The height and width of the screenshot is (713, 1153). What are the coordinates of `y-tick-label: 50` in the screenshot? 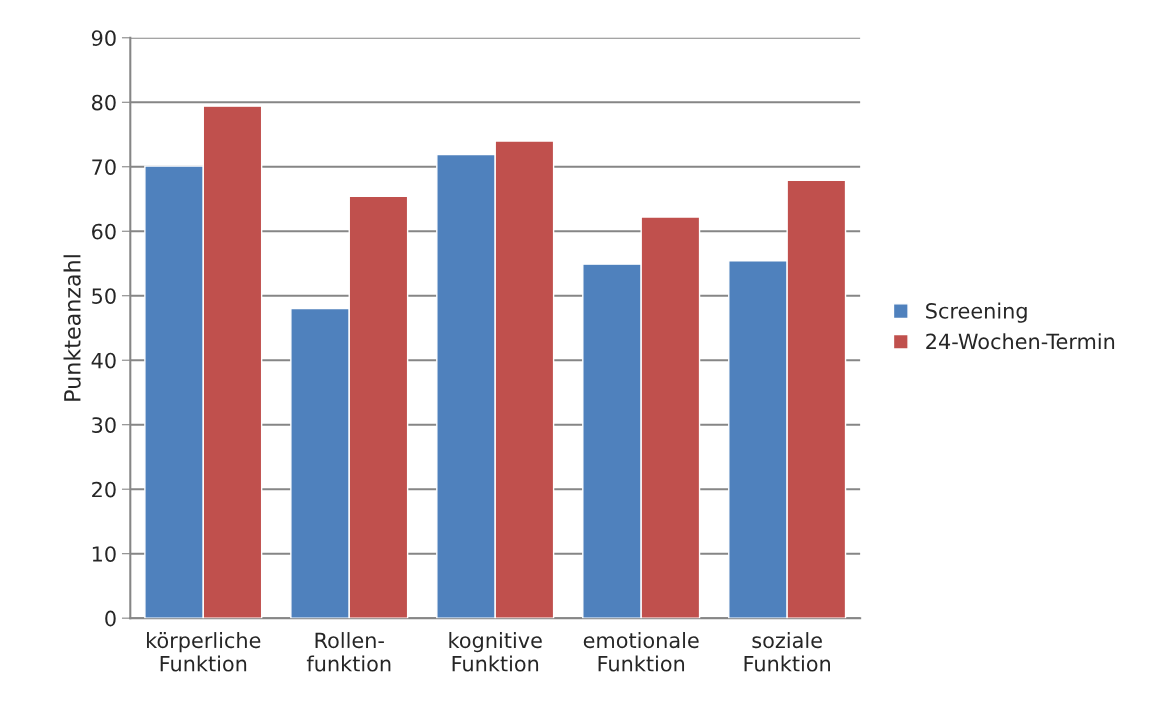 It's located at (104, 296).